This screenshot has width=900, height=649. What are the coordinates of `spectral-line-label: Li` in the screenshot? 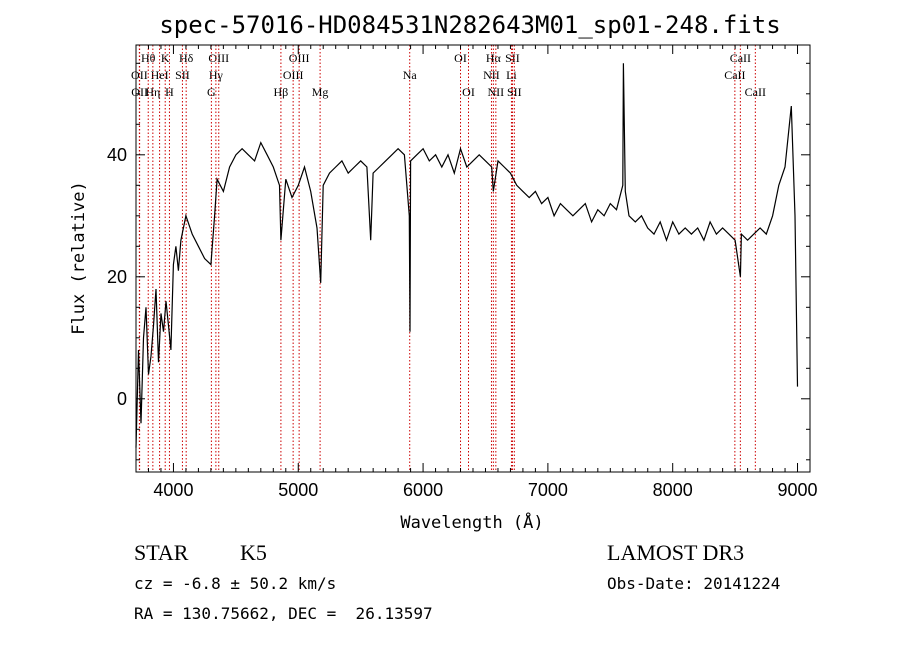 It's located at (511, 75).